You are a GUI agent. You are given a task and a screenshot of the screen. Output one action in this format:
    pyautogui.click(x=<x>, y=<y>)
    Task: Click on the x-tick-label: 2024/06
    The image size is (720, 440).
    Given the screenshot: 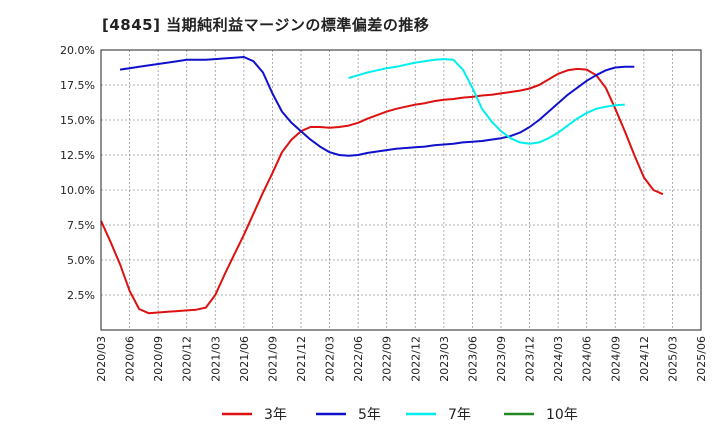 What is the action you would take?
    pyautogui.click(x=587, y=359)
    